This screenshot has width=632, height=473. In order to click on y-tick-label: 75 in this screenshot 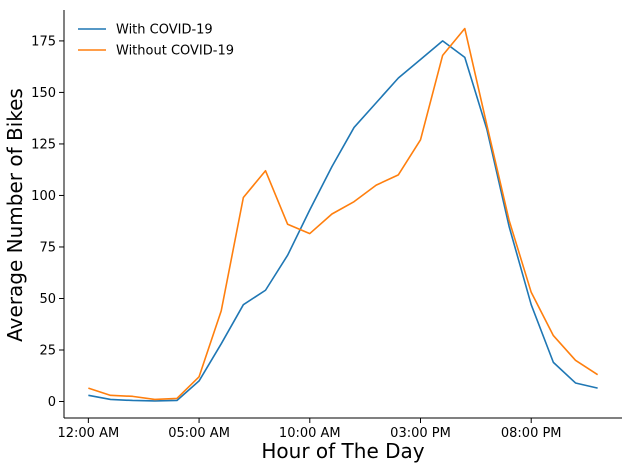, I will do `click(47, 247)`.